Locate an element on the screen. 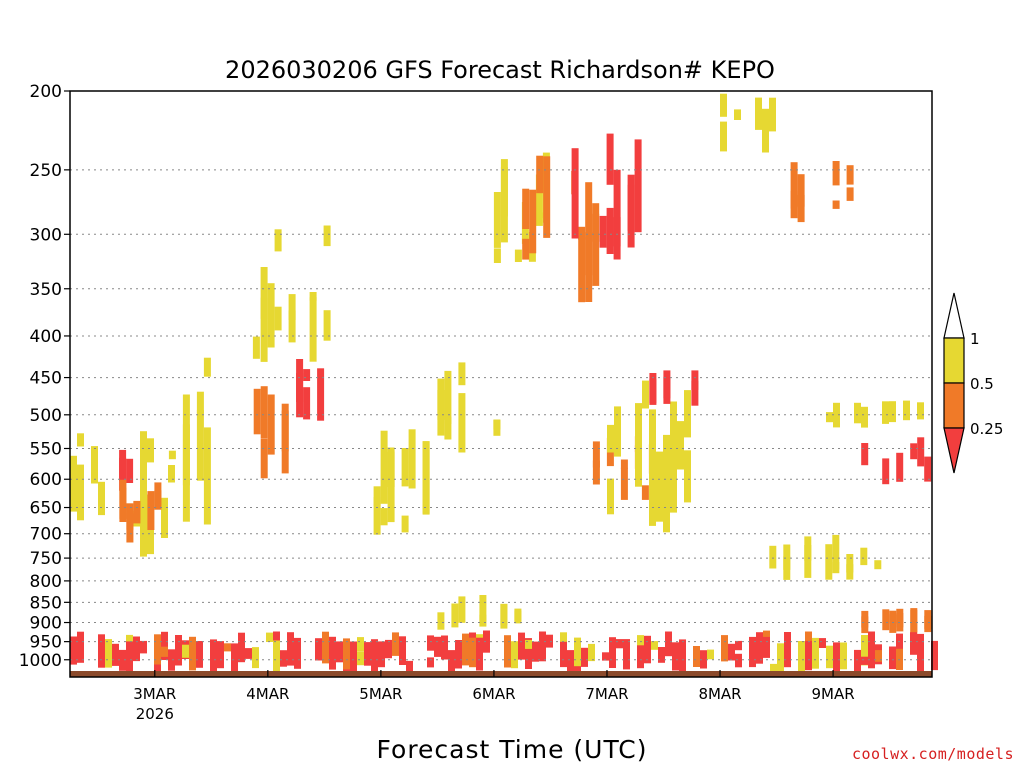  y-tick-label: 250 is located at coordinates (46, 171).